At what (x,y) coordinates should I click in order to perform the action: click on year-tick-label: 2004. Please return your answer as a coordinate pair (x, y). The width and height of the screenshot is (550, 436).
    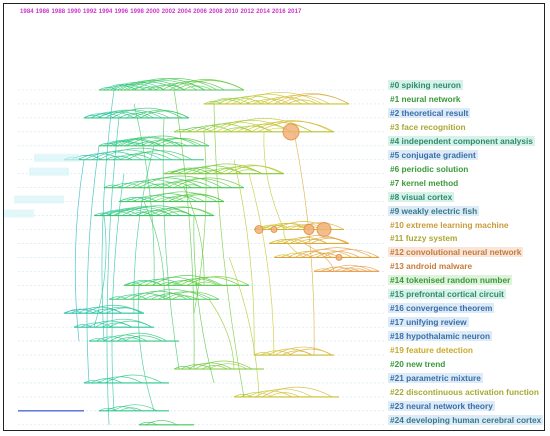
    Looking at the image, I should click on (184, 12).